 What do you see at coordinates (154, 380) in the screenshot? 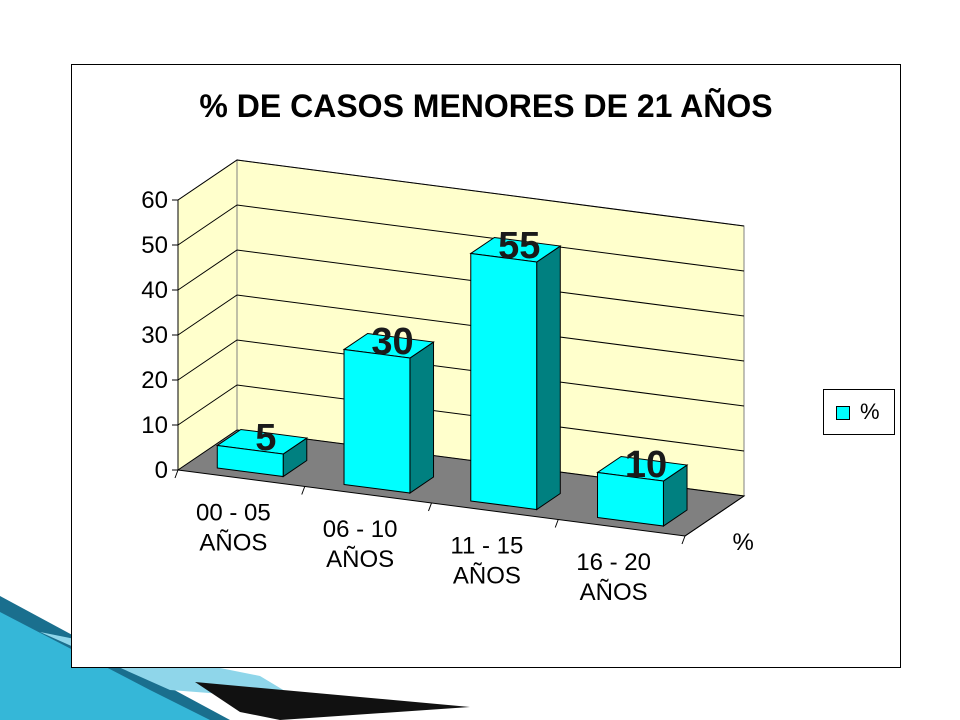
I see `y-tick-label: 20` at bounding box center [154, 380].